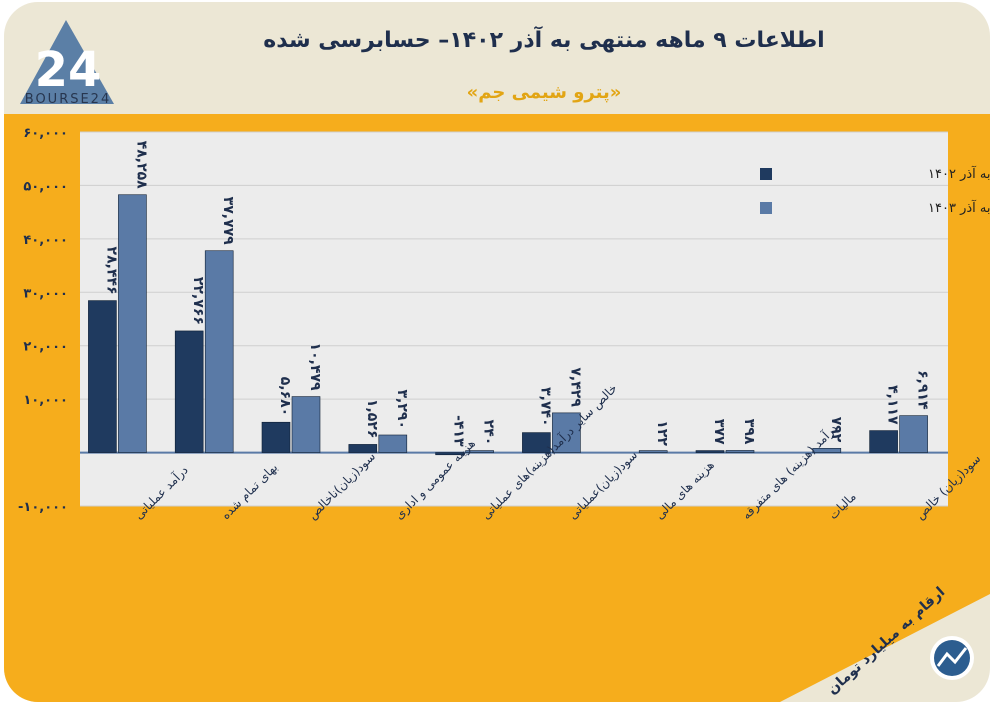 This screenshot has width=996, height=706. I want to click on data-label: ۳,۲۹۰, so click(402, 409).